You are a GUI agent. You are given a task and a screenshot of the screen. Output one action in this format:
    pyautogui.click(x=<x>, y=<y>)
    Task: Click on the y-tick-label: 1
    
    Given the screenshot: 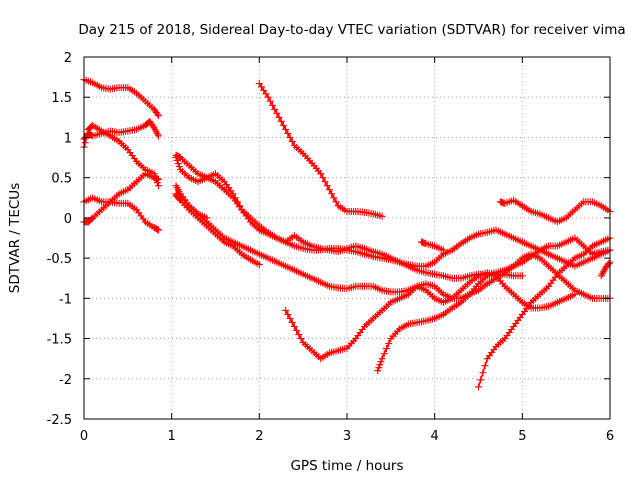 What is the action you would take?
    pyautogui.click(x=68, y=138)
    